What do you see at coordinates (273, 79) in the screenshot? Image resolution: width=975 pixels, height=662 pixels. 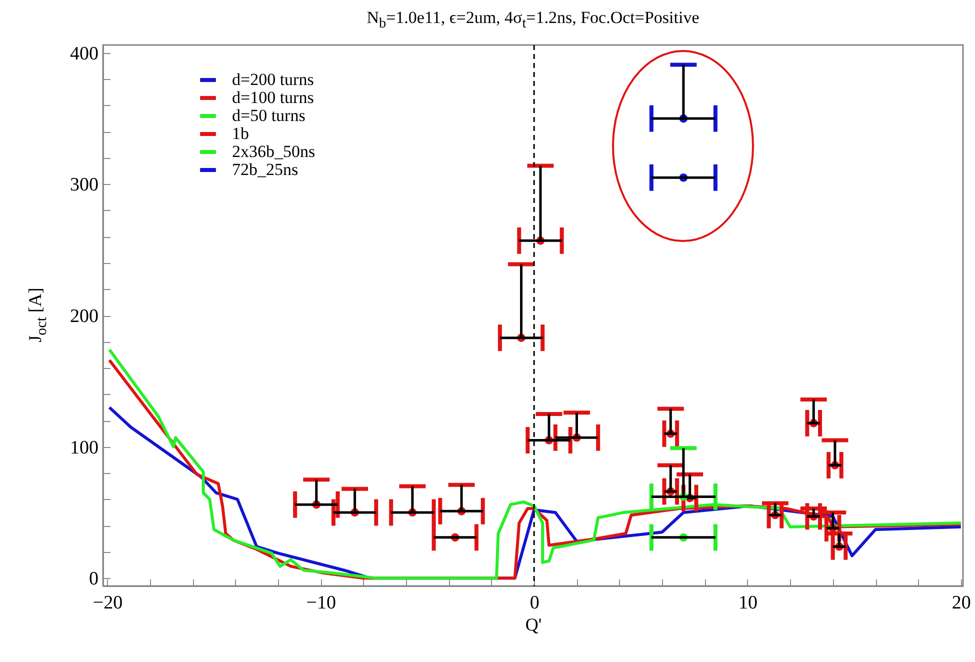 I see `legend-label: d=200 turns` at bounding box center [273, 79].